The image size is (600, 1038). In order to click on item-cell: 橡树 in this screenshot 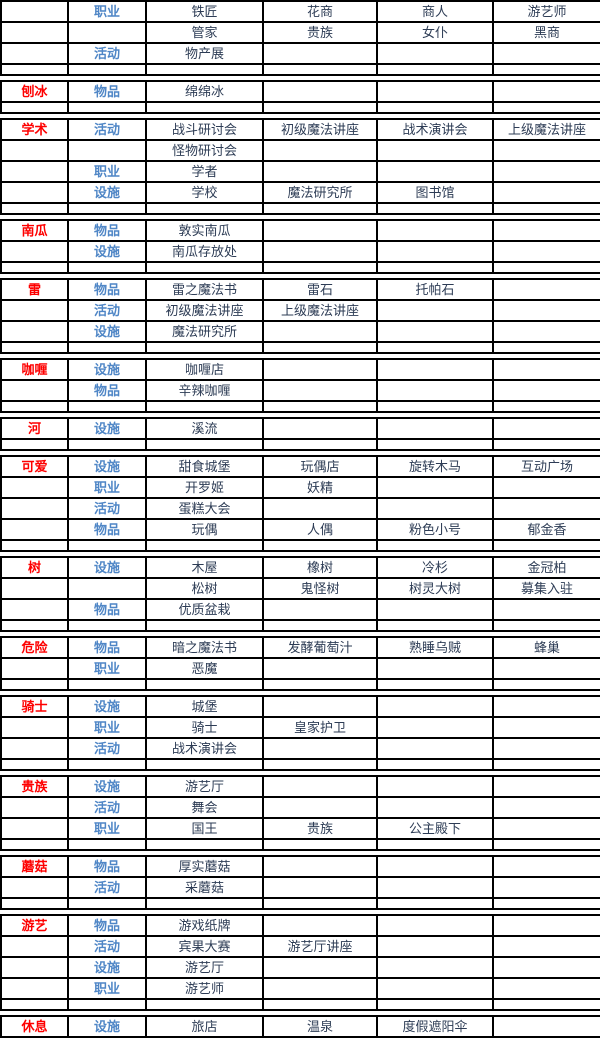, I will do `click(320, 567)`.